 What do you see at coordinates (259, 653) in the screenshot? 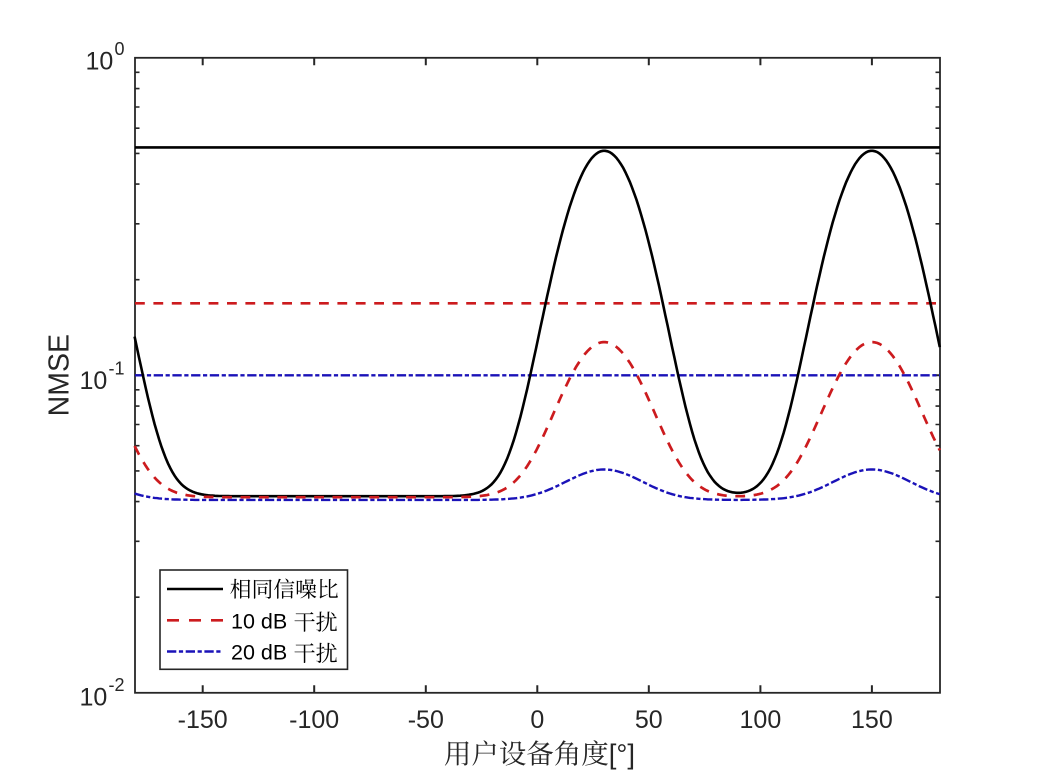
I see `svg-text: 20 dB` at bounding box center [259, 653].